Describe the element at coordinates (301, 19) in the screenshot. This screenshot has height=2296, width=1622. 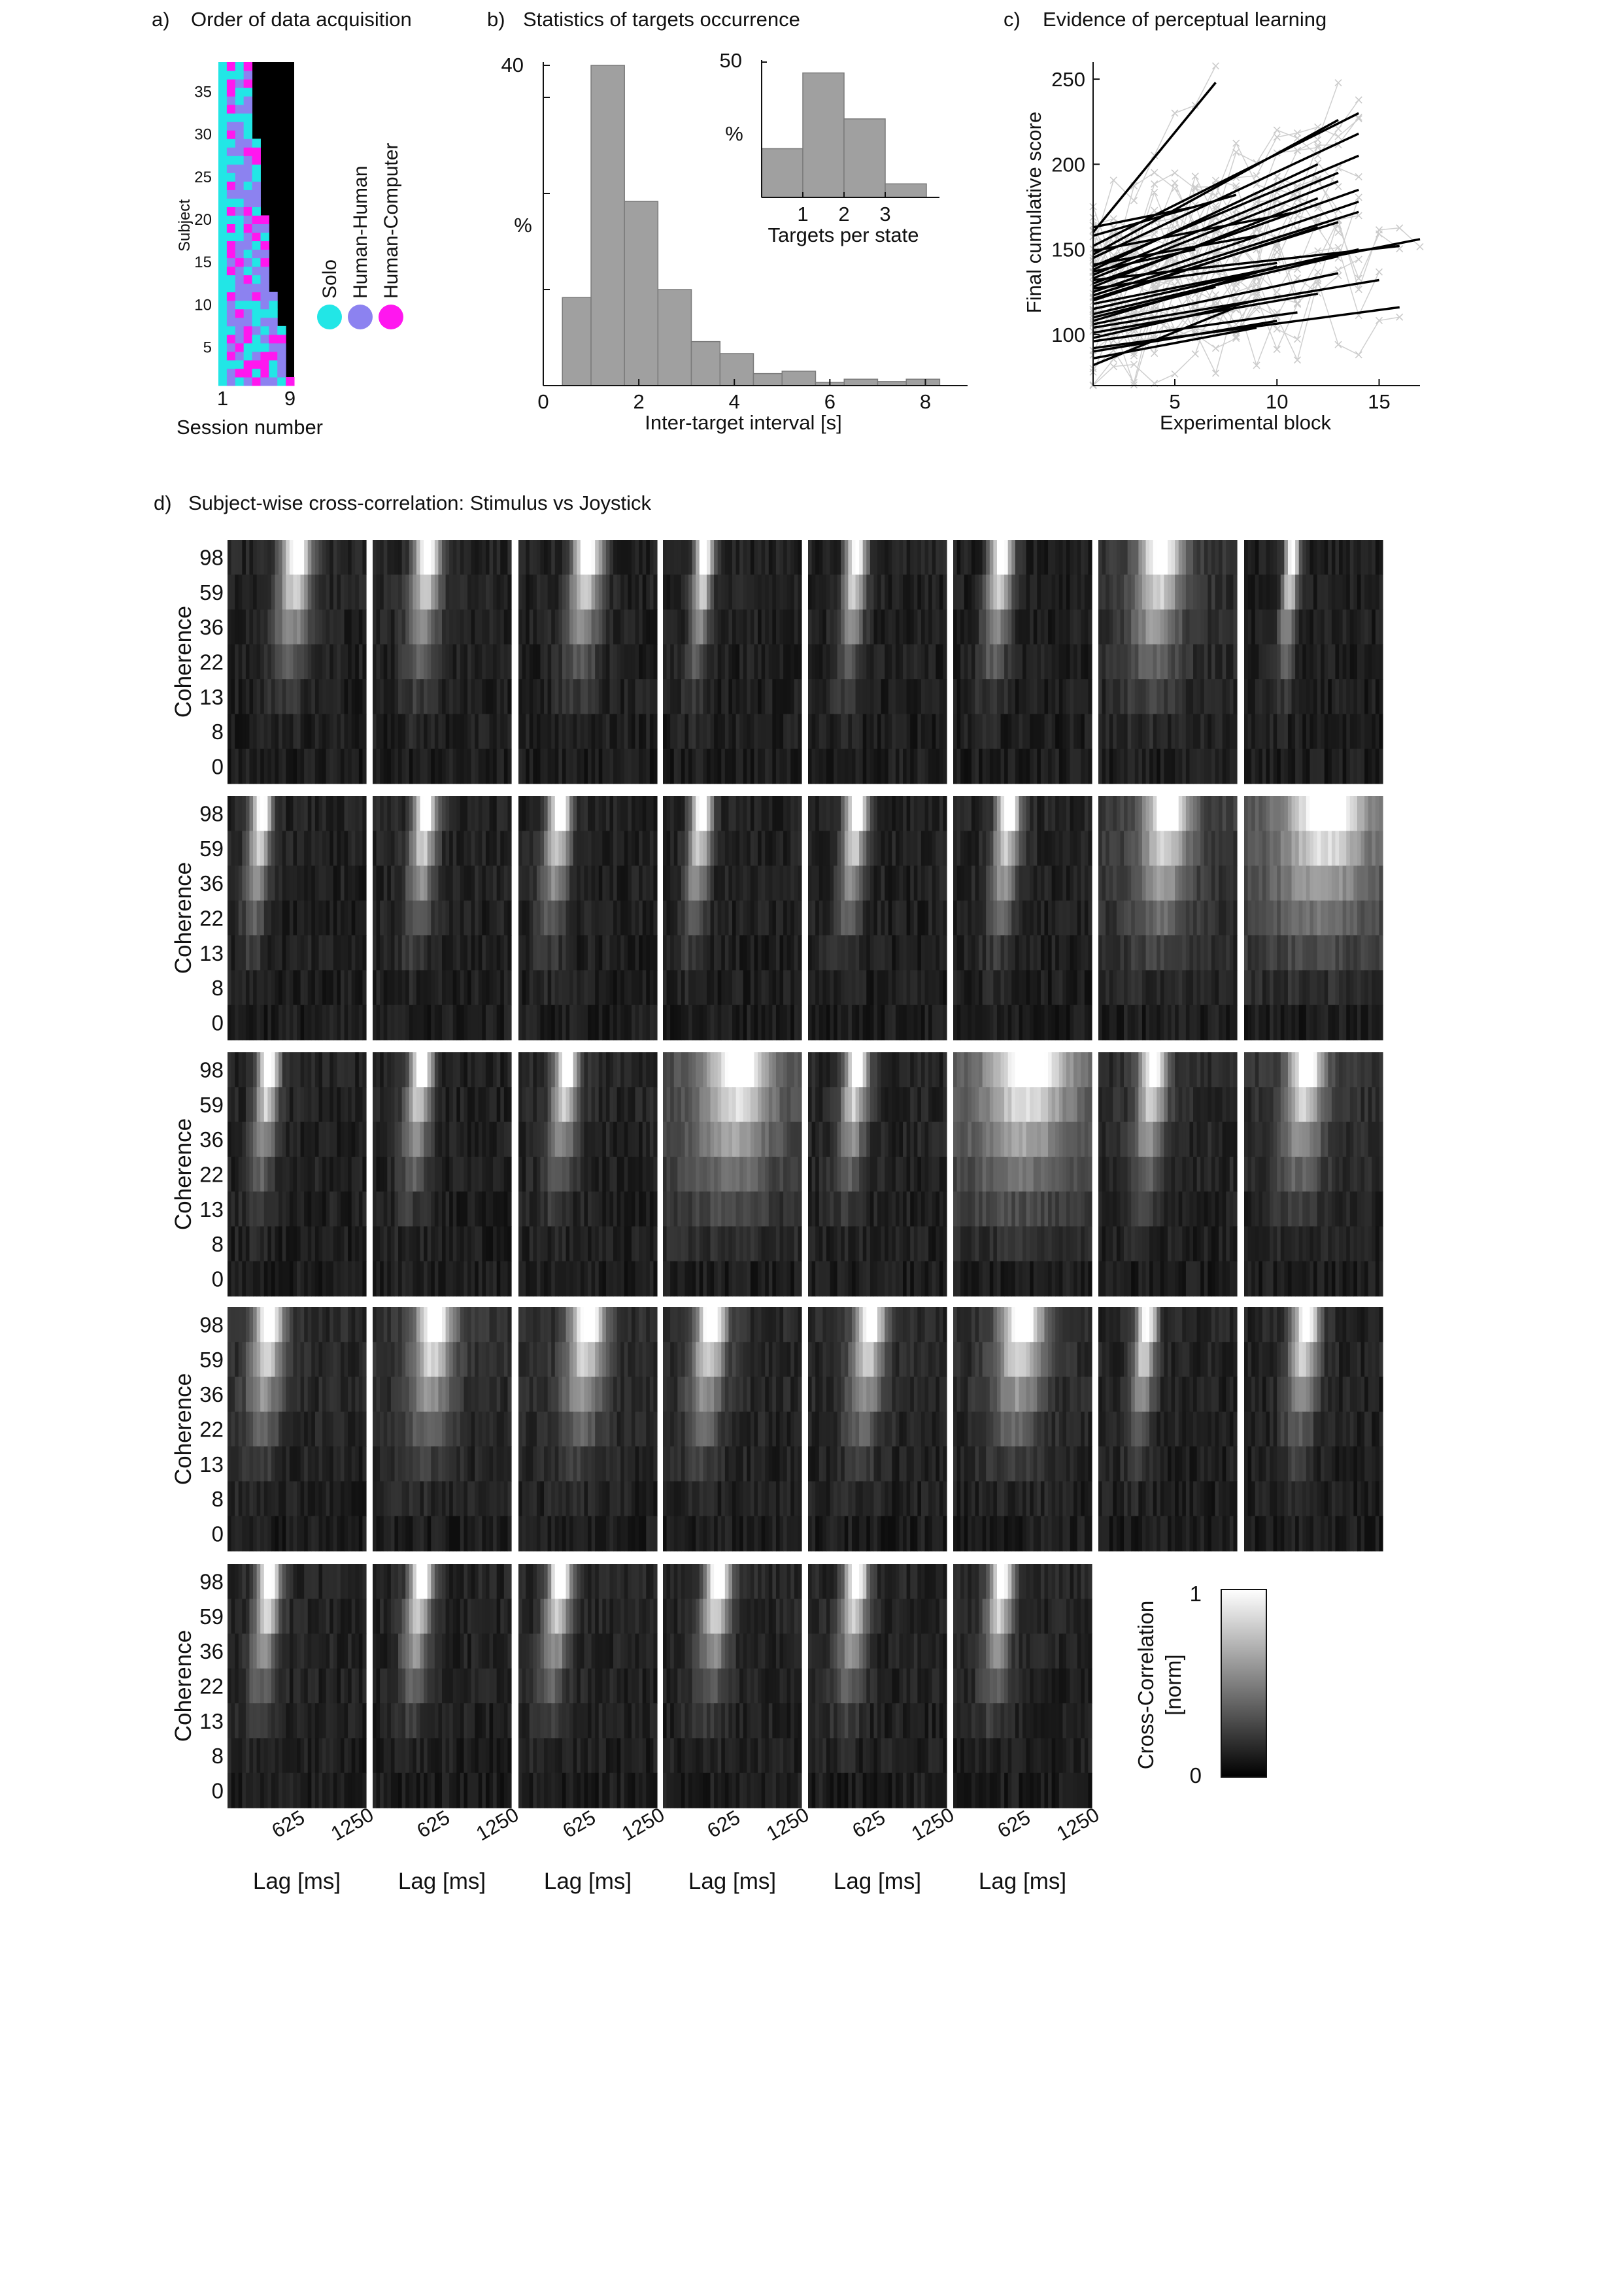
I see `panel-a-title: Order of data acquisition` at that location.